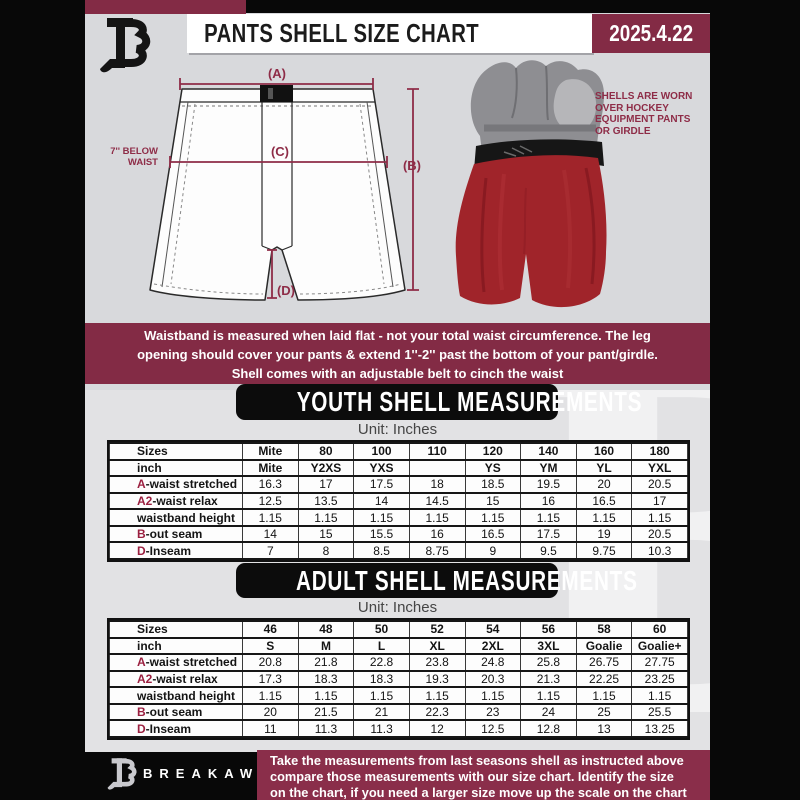 The image size is (800, 800). I want to click on size-cell: 13, so click(604, 728).